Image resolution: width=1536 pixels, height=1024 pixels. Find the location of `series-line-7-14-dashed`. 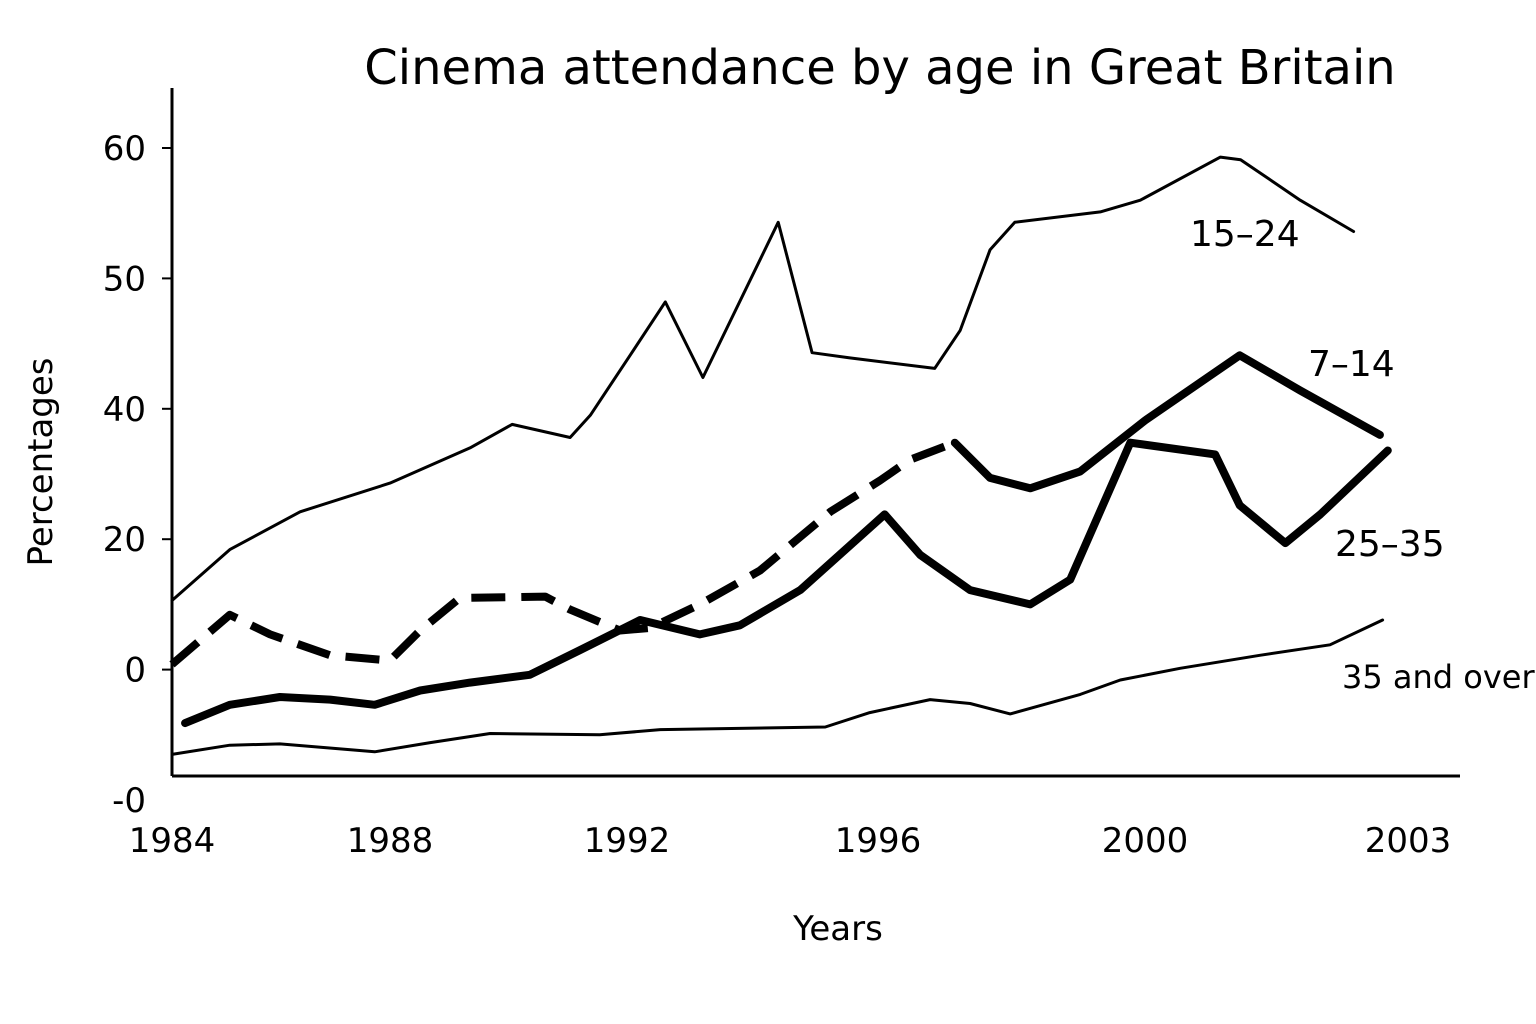

series-line-7-14-dashed is located at coordinates (563, 553).